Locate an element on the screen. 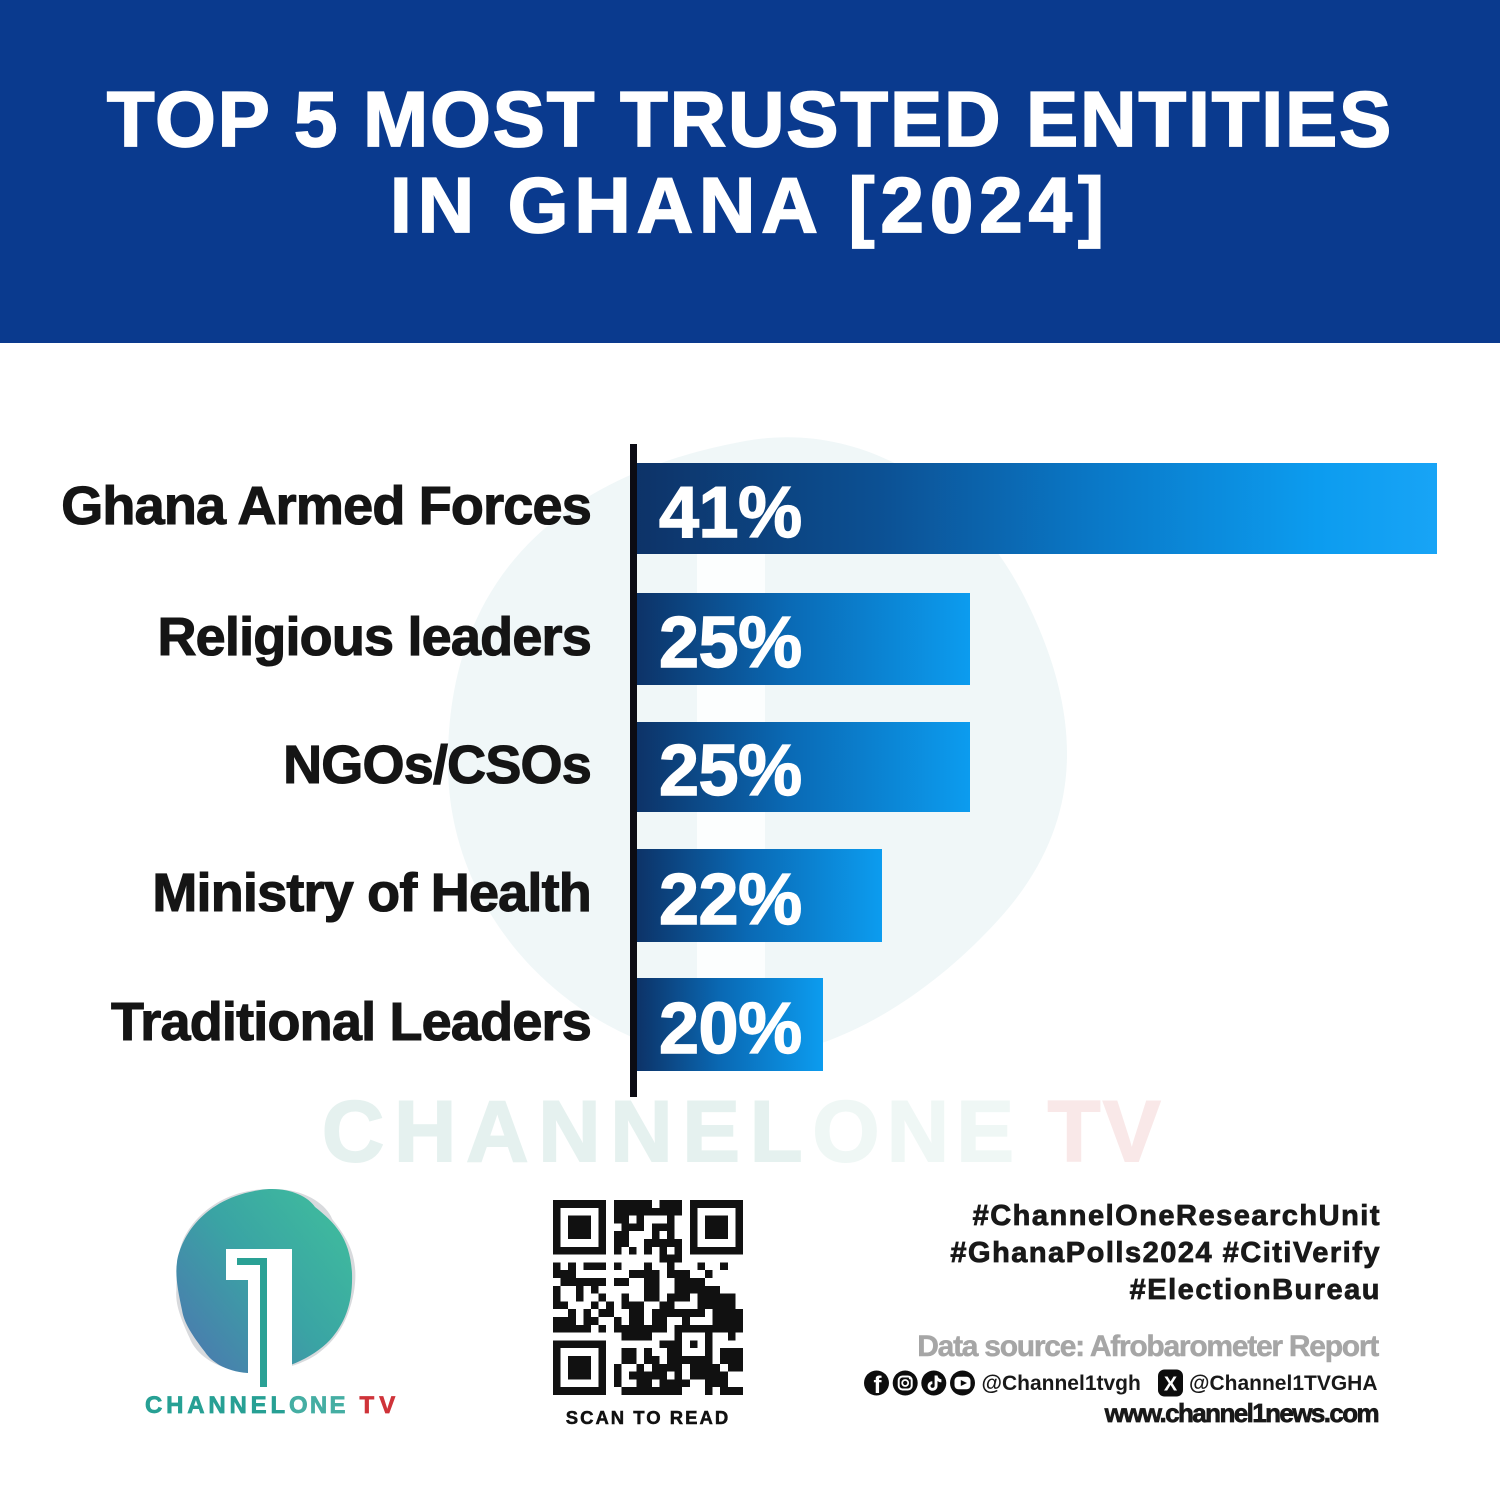 The image size is (1500, 1500). svg-text: @Channel1TVGHA is located at coordinates (1283, 1383).